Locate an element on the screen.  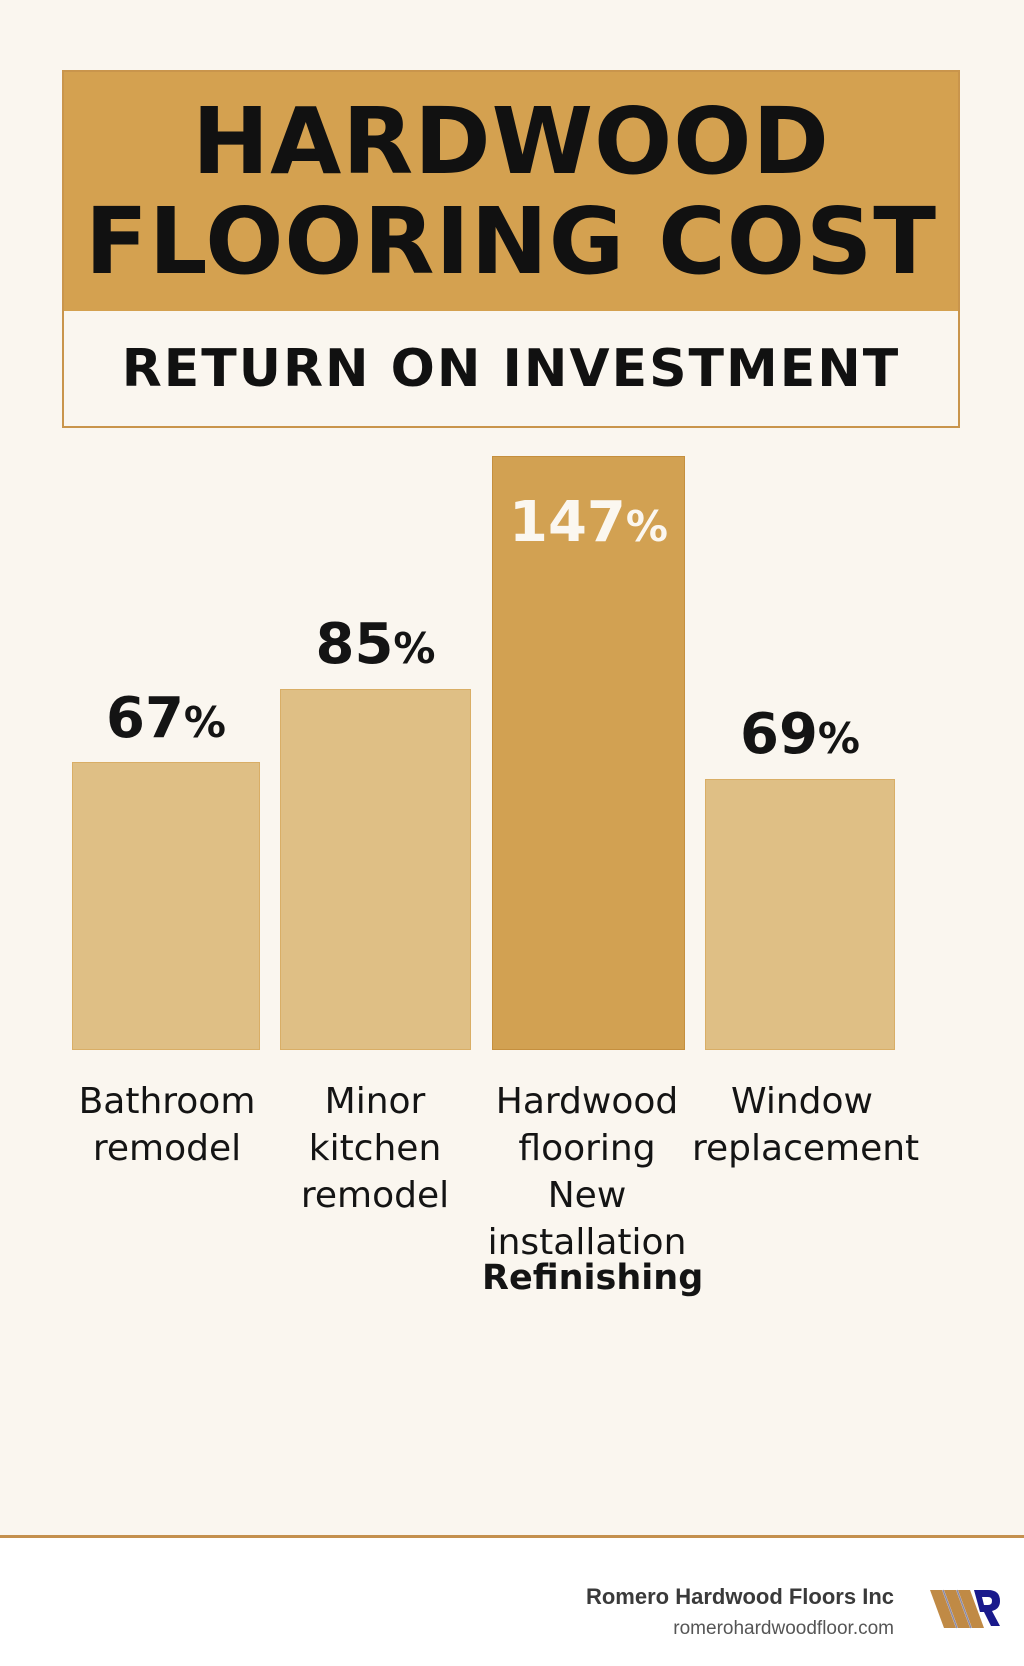
bar-hardwood-flooring is located at coordinates (588, 753).